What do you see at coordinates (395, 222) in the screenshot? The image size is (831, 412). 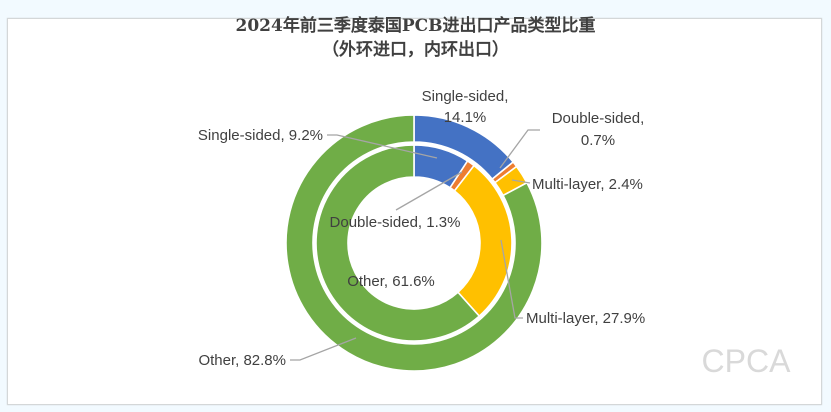 I see `label-inner-double: Double-sided, 1.3%` at bounding box center [395, 222].